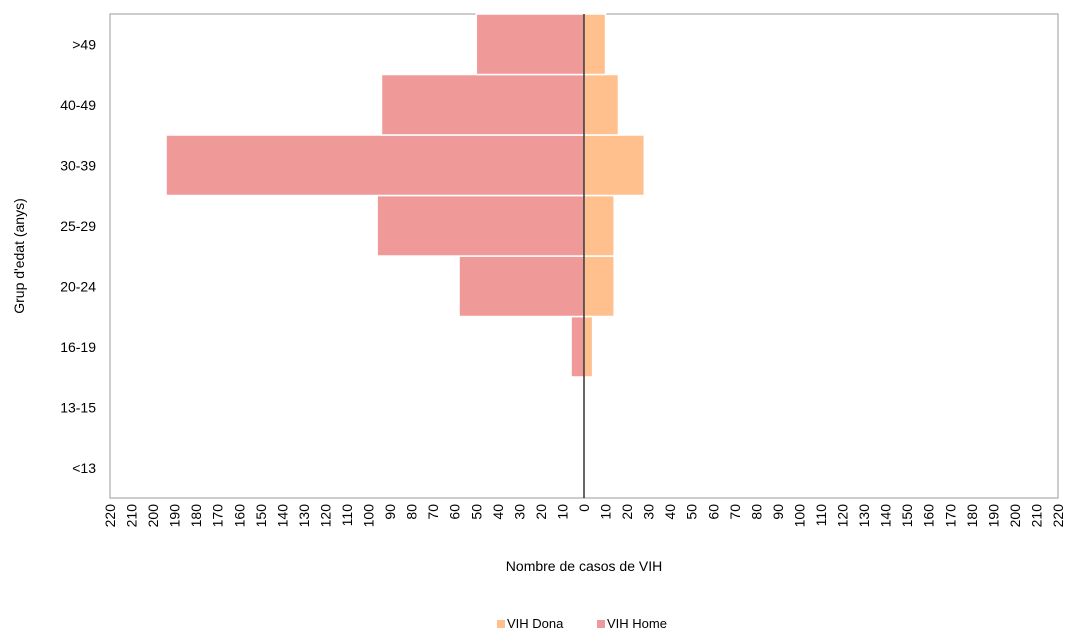 The height and width of the screenshot is (637, 1073). Describe the element at coordinates (78, 256) in the screenshot. I see `y-category-labels: <13 13-15 16-19 20-24 25-29 30-39 40-49 >49` at that location.